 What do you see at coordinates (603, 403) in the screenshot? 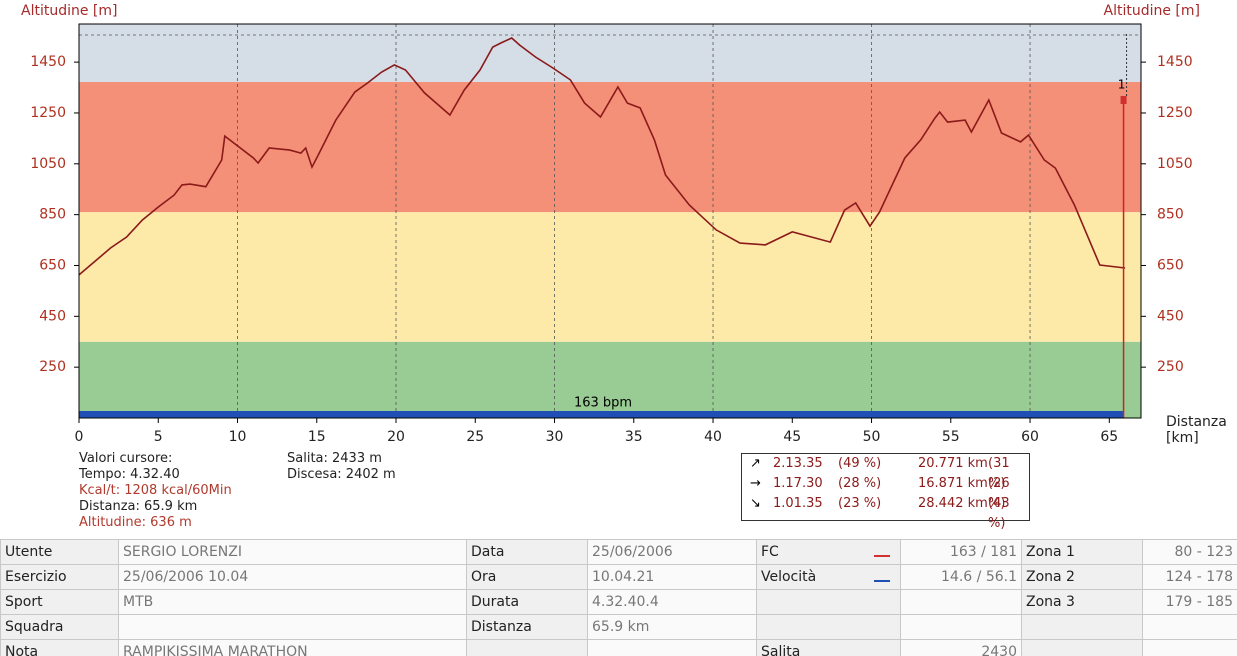
I see `hr-bar-label: 163 bpm` at bounding box center [603, 403].